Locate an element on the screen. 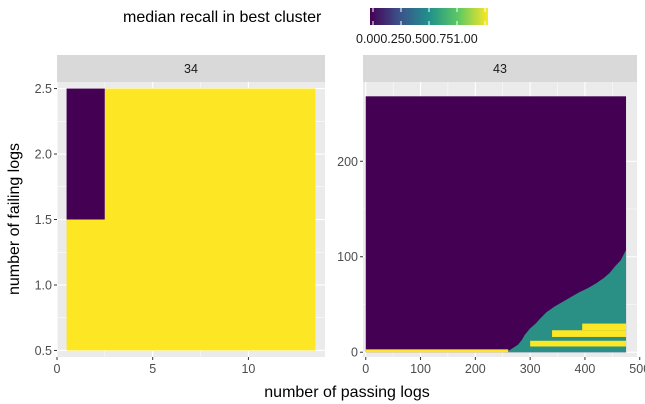 This screenshot has height=404, width=645. y-tick-label: 100 is located at coordinates (347, 257).